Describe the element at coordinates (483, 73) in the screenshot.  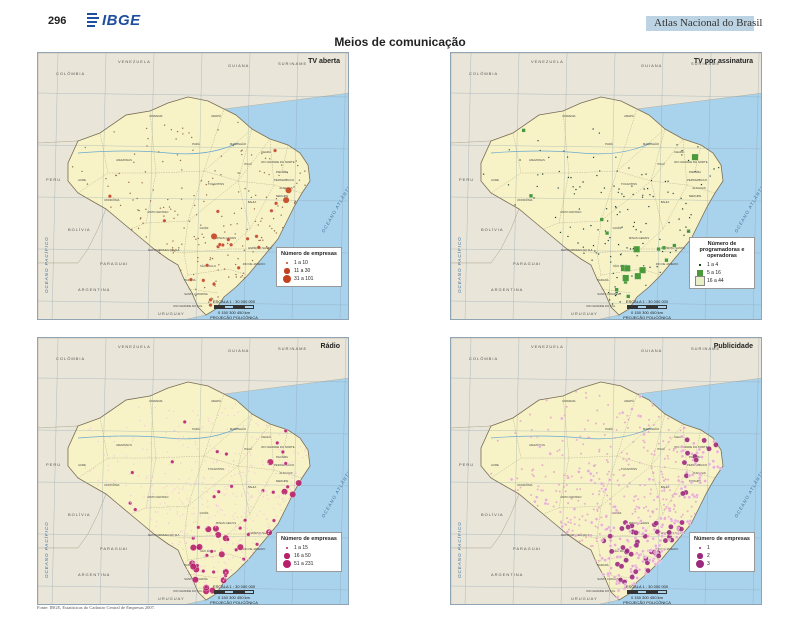
I see `country-label: COLÔMBIA` at that location.